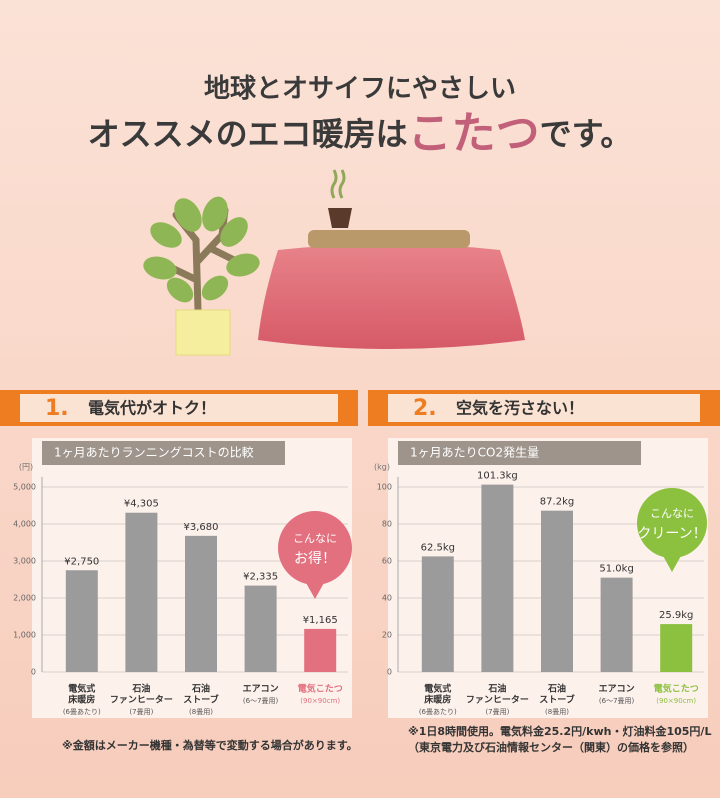 Image resolution: width=720 pixels, height=798 pixels. Describe the element at coordinates (520, 408) in the screenshot. I see `section-title: 空気を汚さない！` at that location.